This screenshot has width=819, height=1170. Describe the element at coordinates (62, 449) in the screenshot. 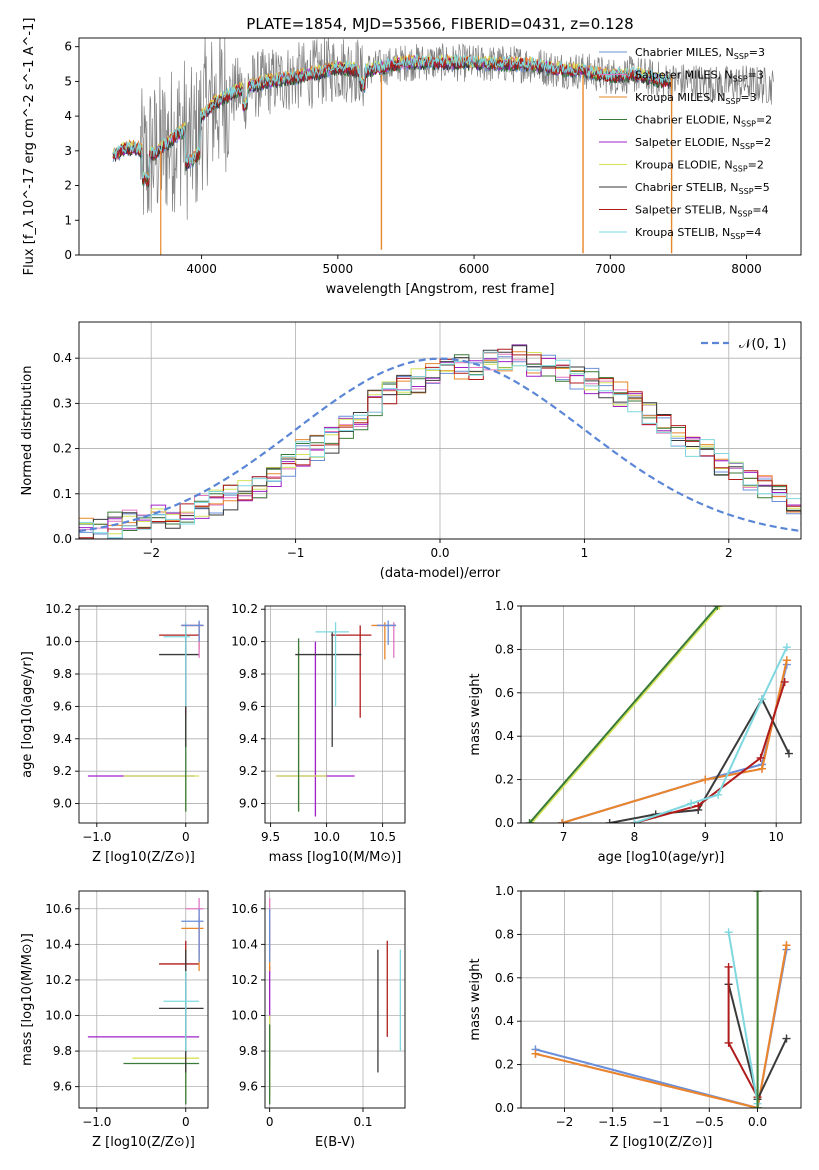

I see `y-tick-label: 0.2` at that location.